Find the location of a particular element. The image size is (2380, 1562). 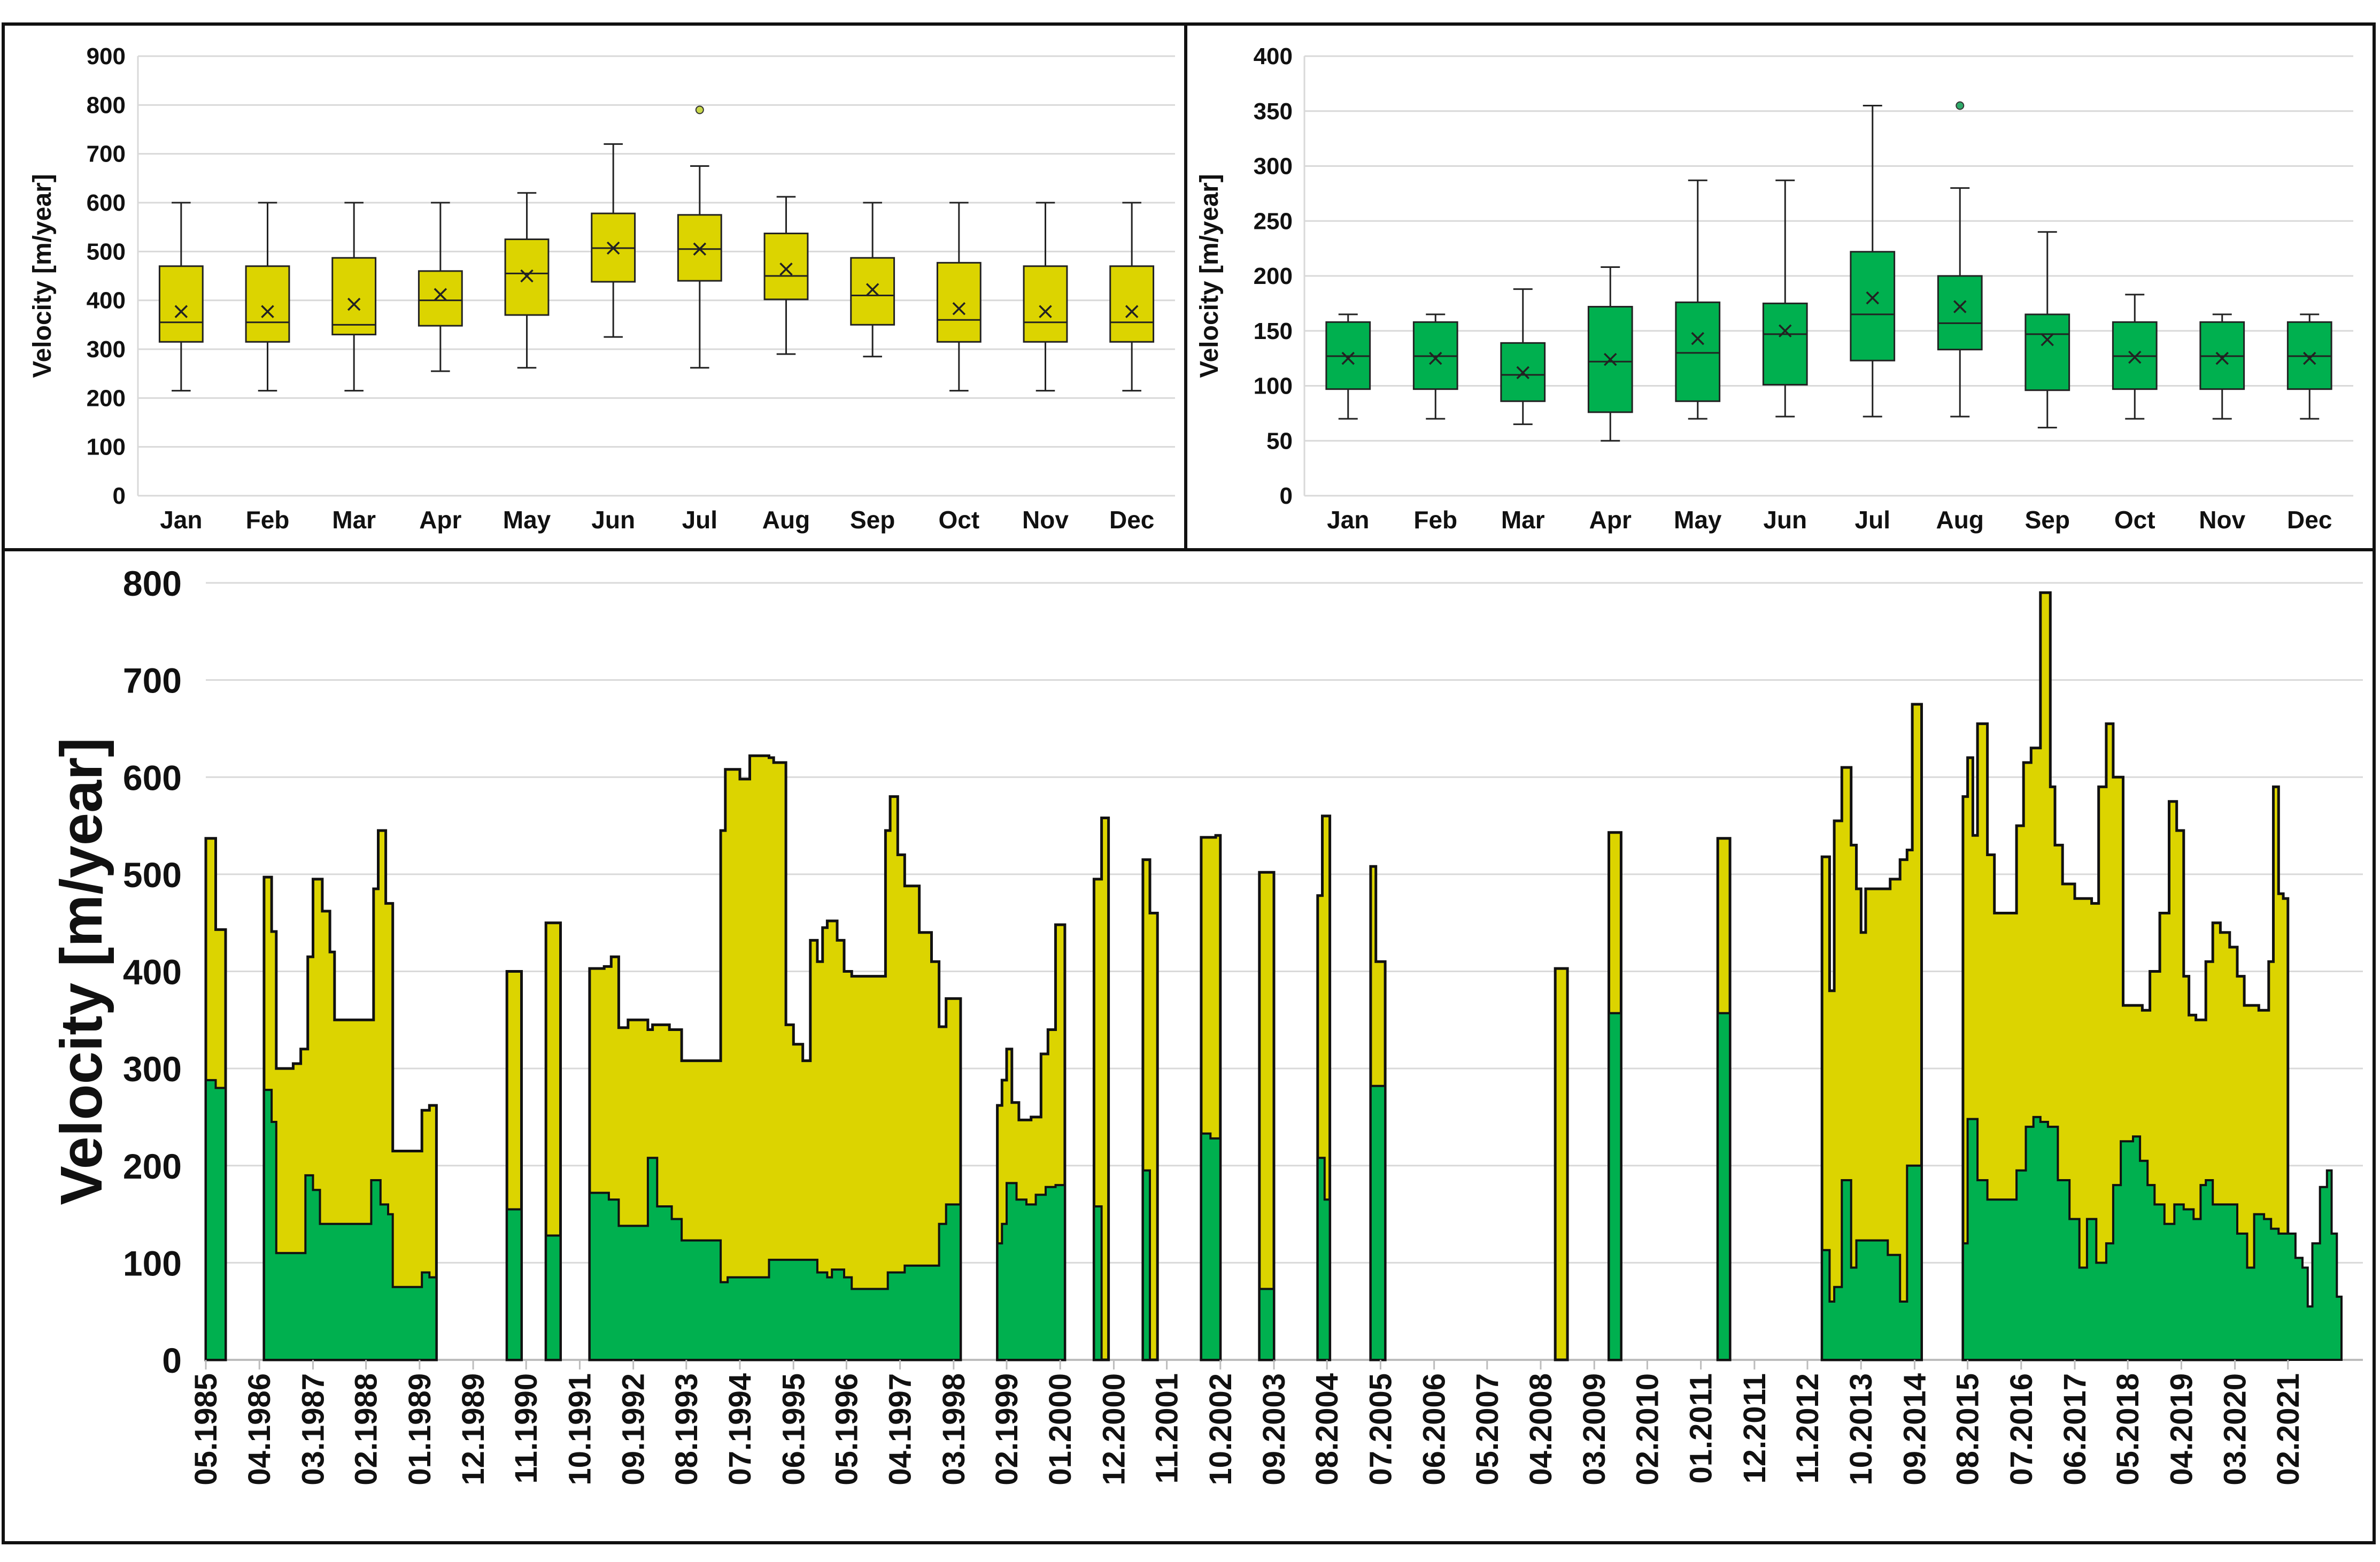

y-tick-label: 250 is located at coordinates (1273, 221).